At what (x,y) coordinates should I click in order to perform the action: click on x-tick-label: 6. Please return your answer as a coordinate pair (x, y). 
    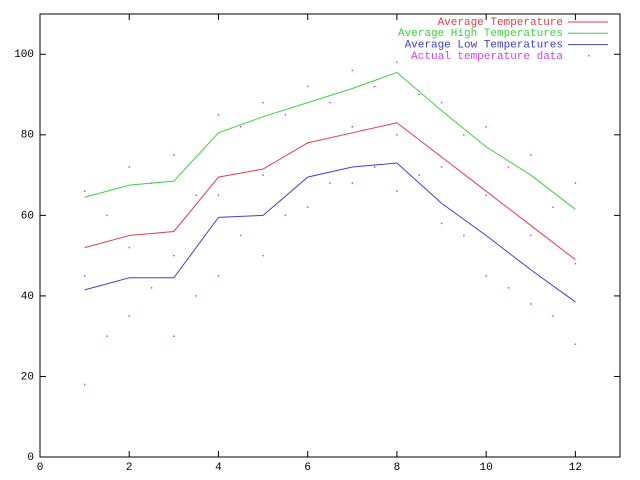
    Looking at the image, I should click on (307, 468).